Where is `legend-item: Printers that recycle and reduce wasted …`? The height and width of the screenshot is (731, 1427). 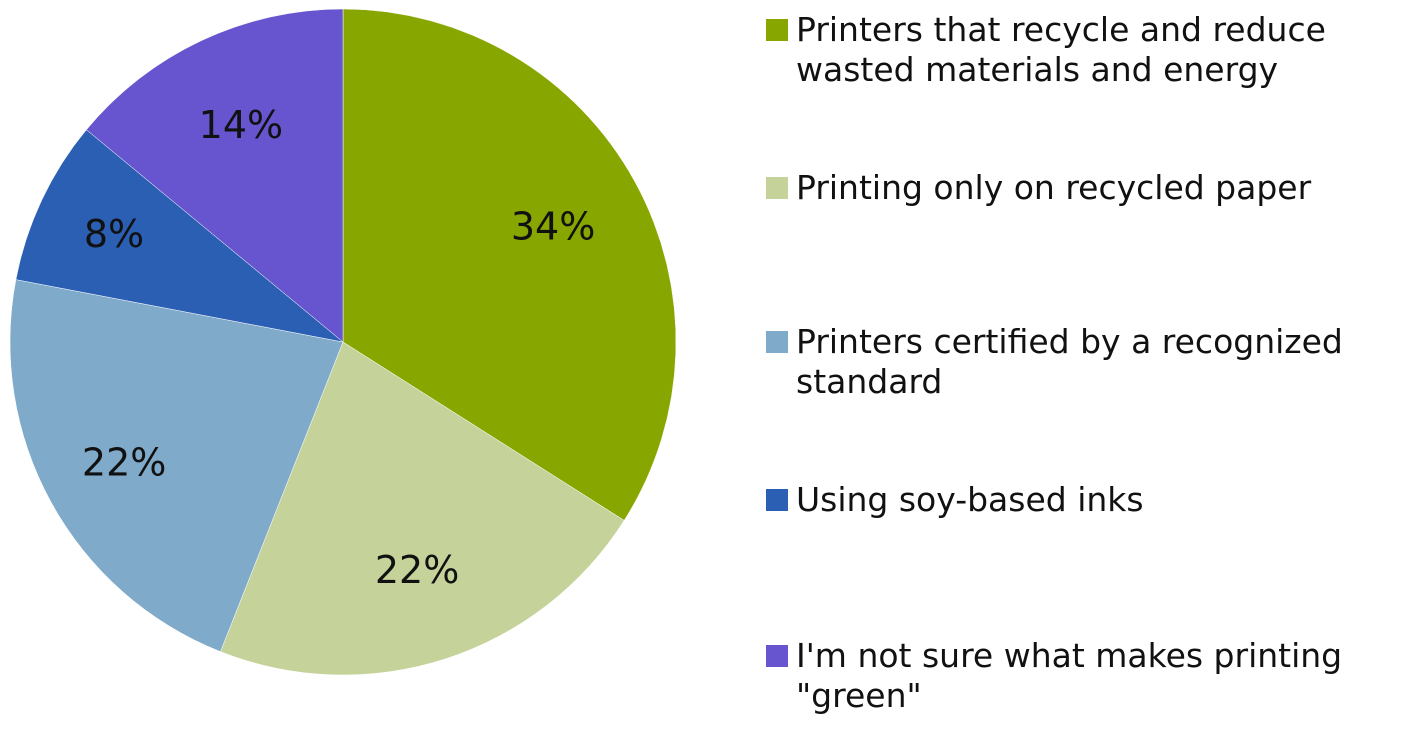
legend-item: Printers that recycle and reduce wasted … is located at coordinates (1096, 50).